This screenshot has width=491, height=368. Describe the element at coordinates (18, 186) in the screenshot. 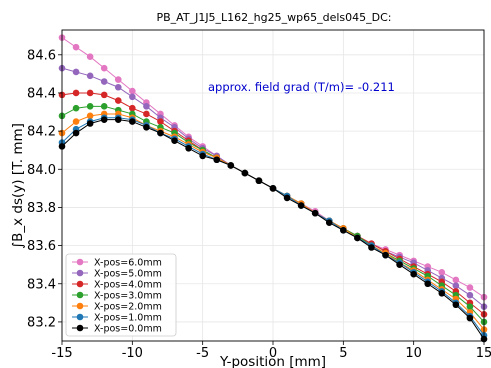

I see `y-axis-label: ∫B_x ds(y) [T. mm]` at that location.